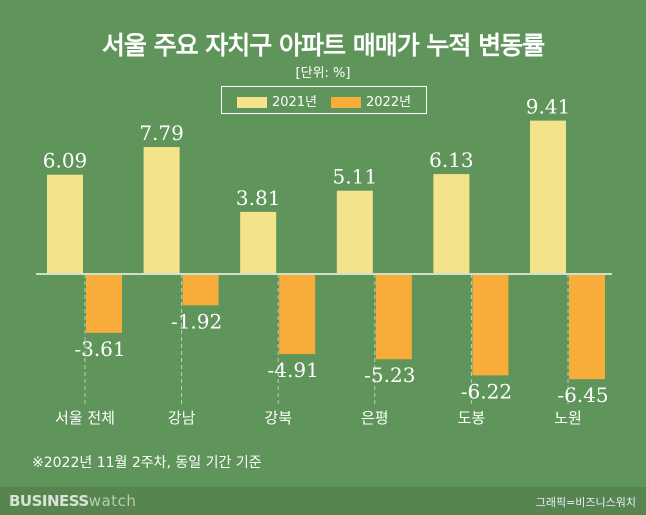 This screenshot has width=646, height=515. I want to click on data-label-2022: -3.61, so click(99, 349).